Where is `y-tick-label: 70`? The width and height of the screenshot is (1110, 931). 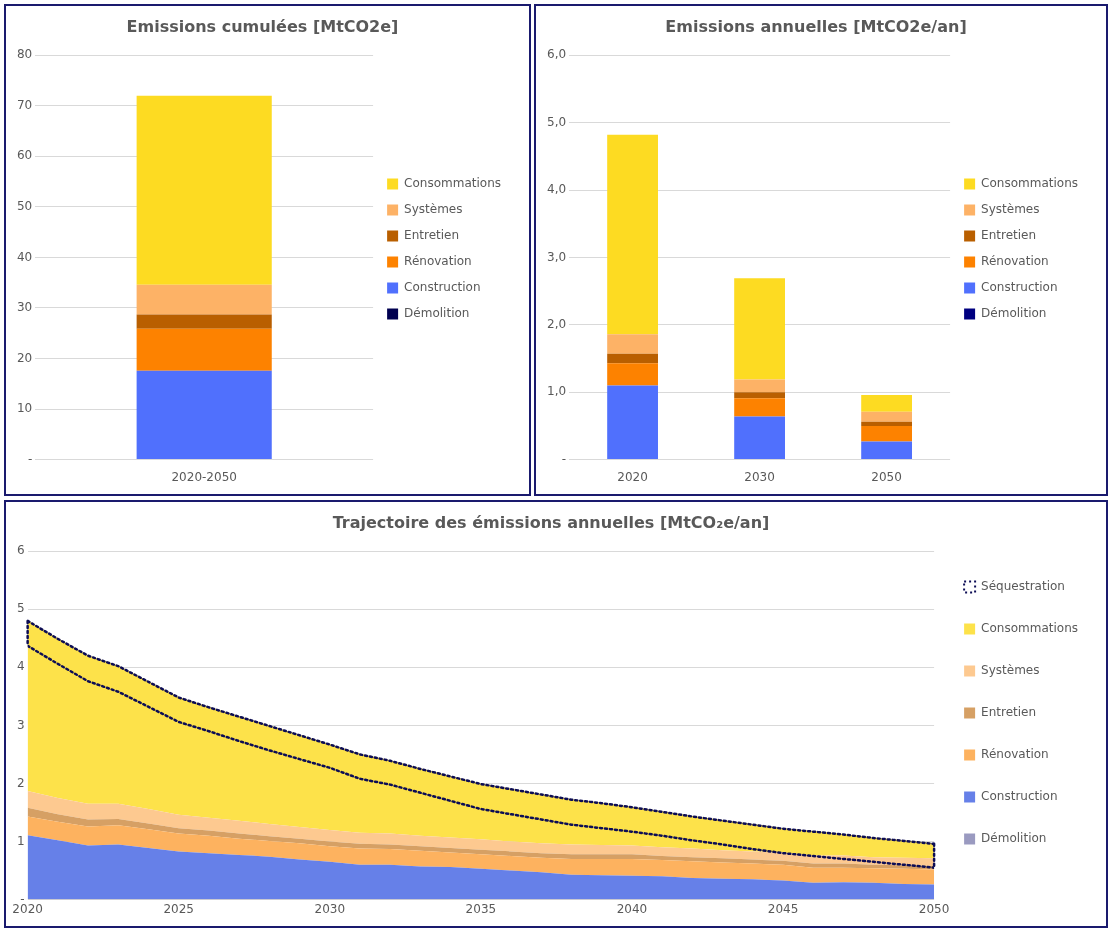 y-tick-label: 70 is located at coordinates (24, 104).